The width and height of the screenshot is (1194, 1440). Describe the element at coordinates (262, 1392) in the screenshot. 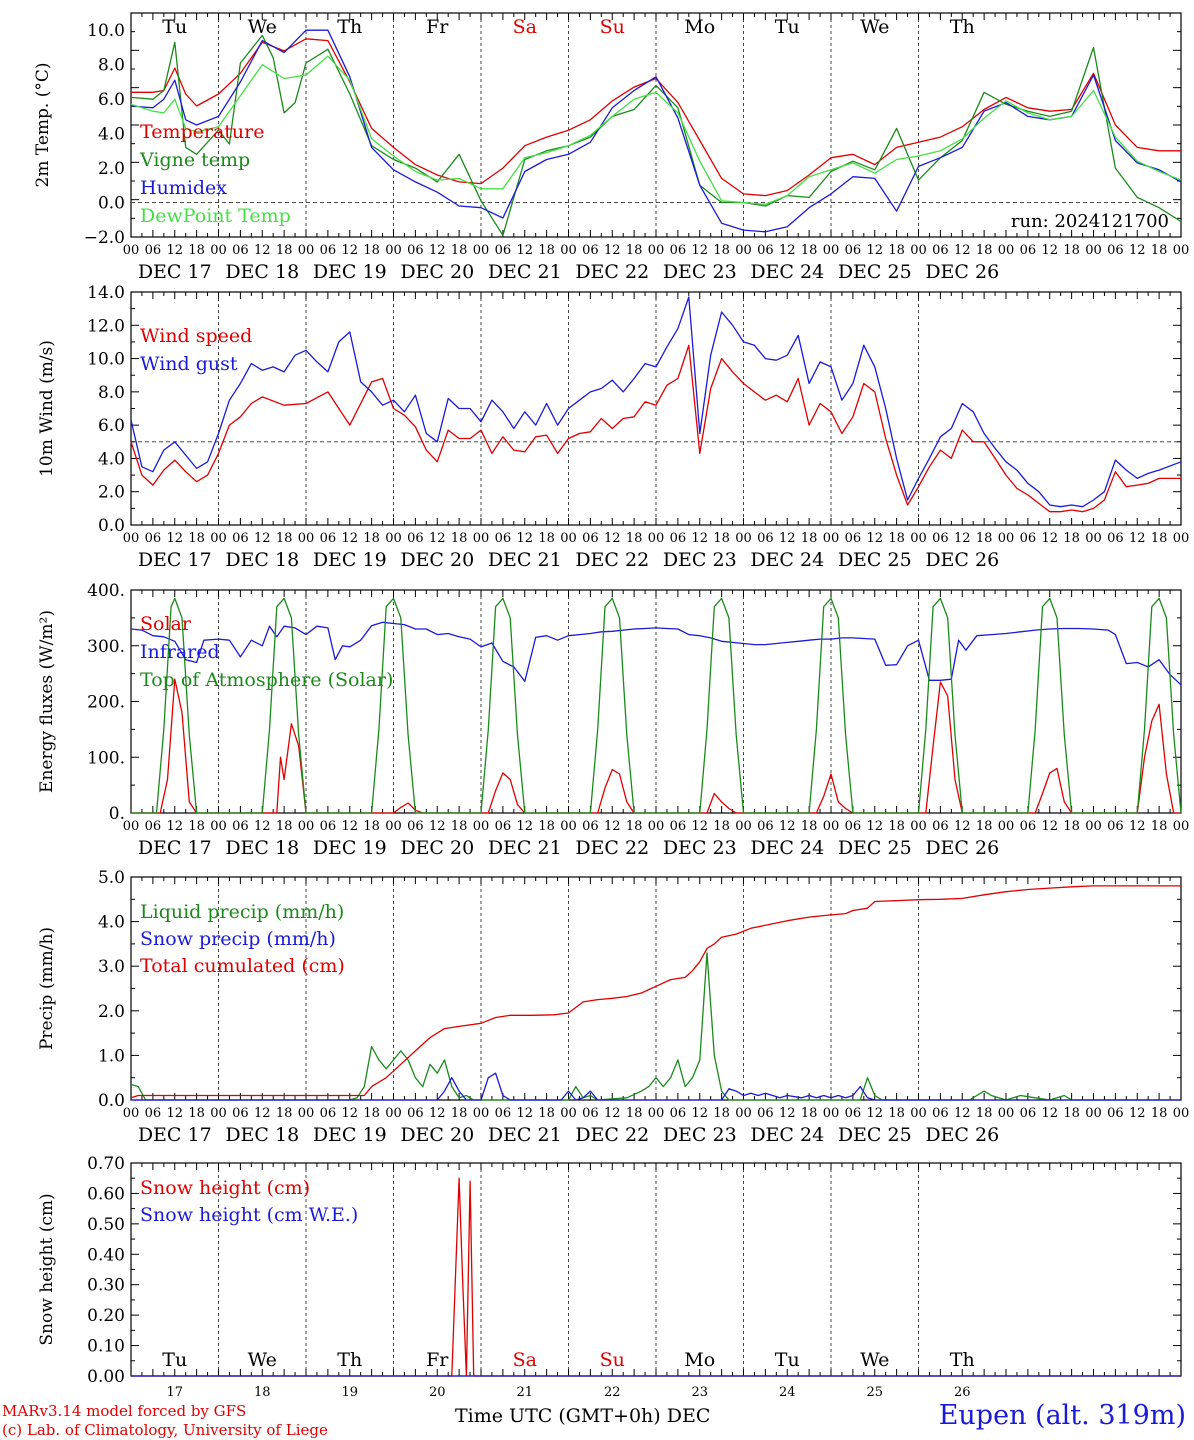

I see `day-number-label: 18` at that location.